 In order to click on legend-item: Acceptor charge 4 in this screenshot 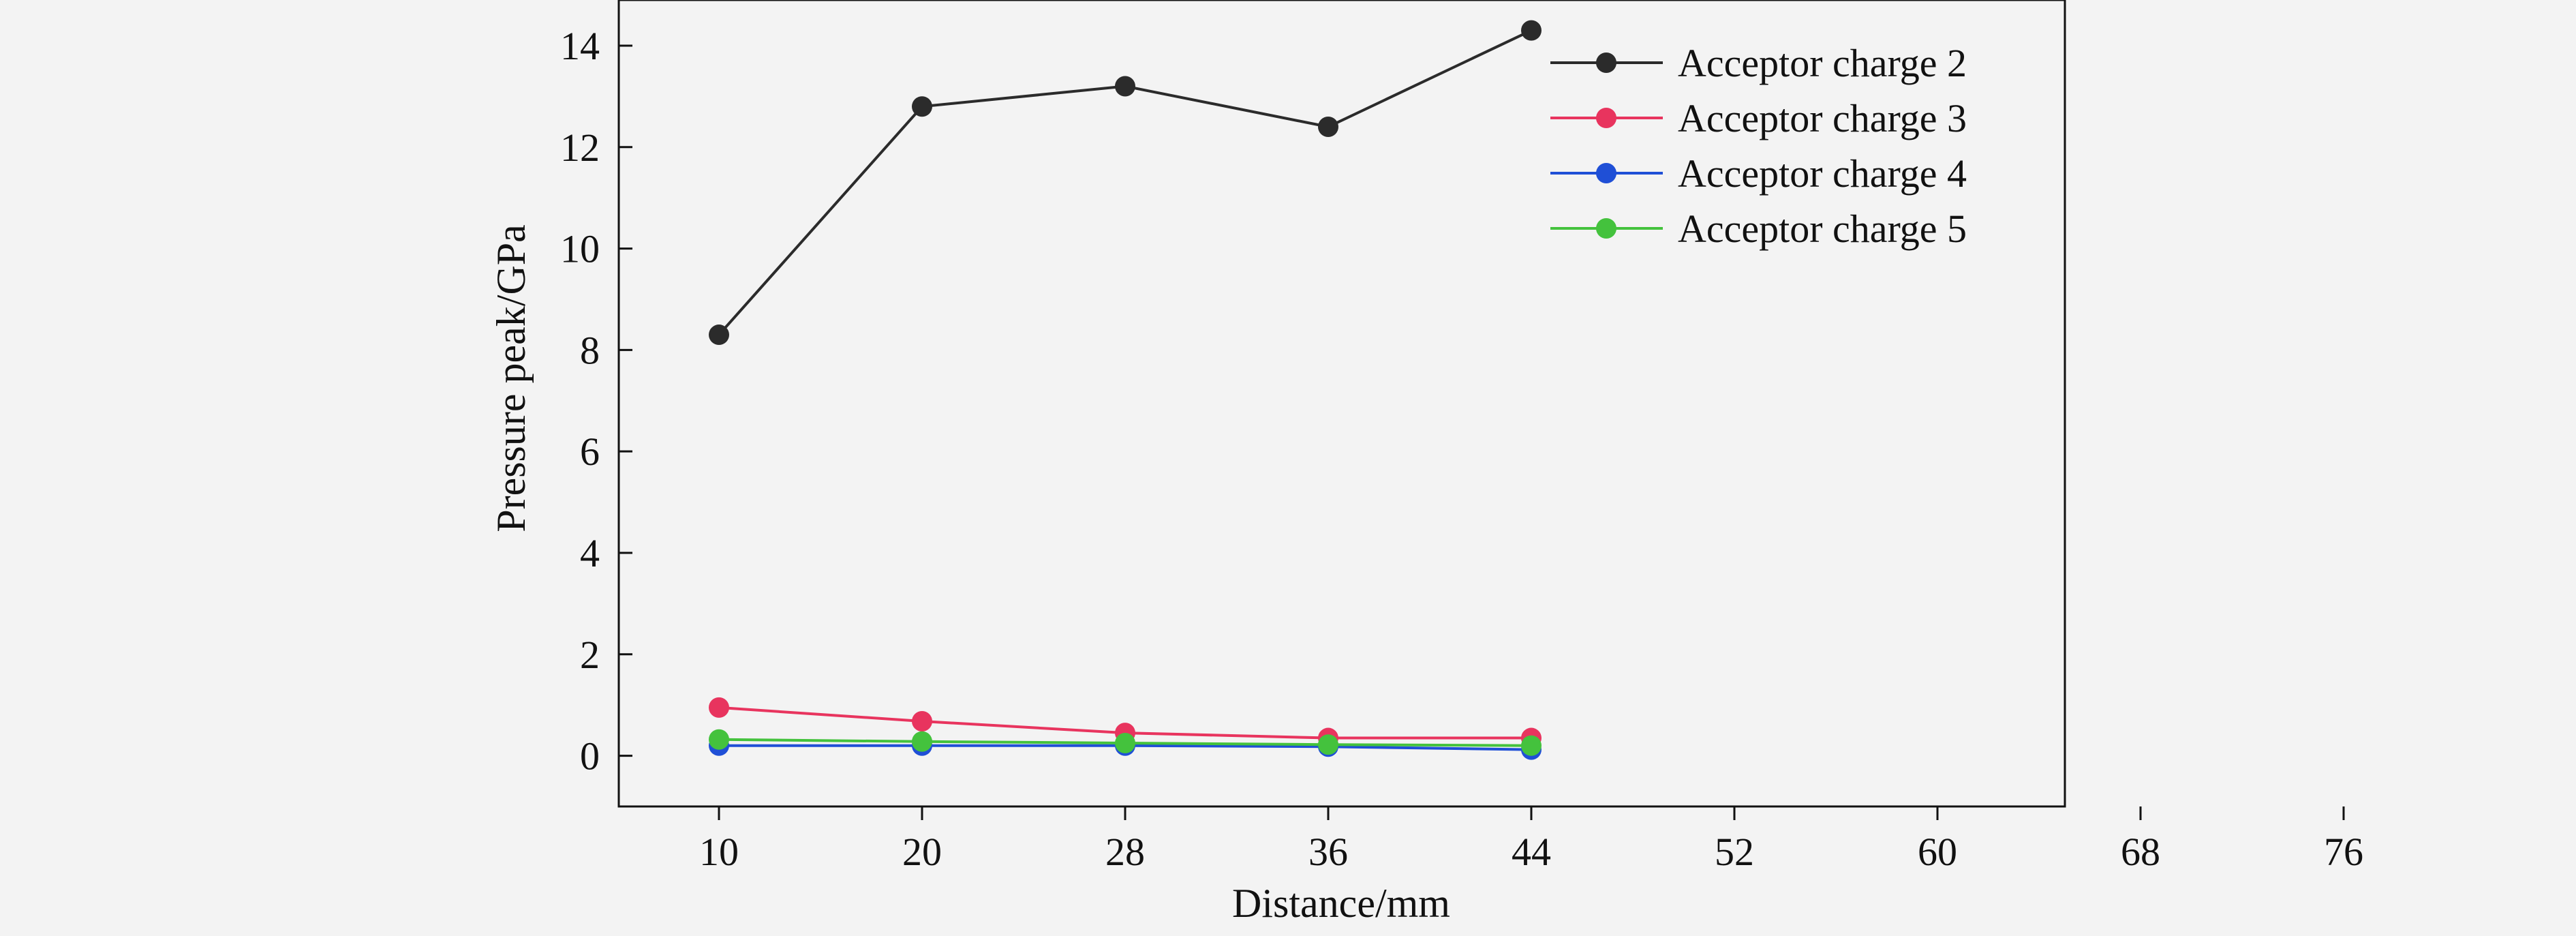, I will do `click(1759, 173)`.